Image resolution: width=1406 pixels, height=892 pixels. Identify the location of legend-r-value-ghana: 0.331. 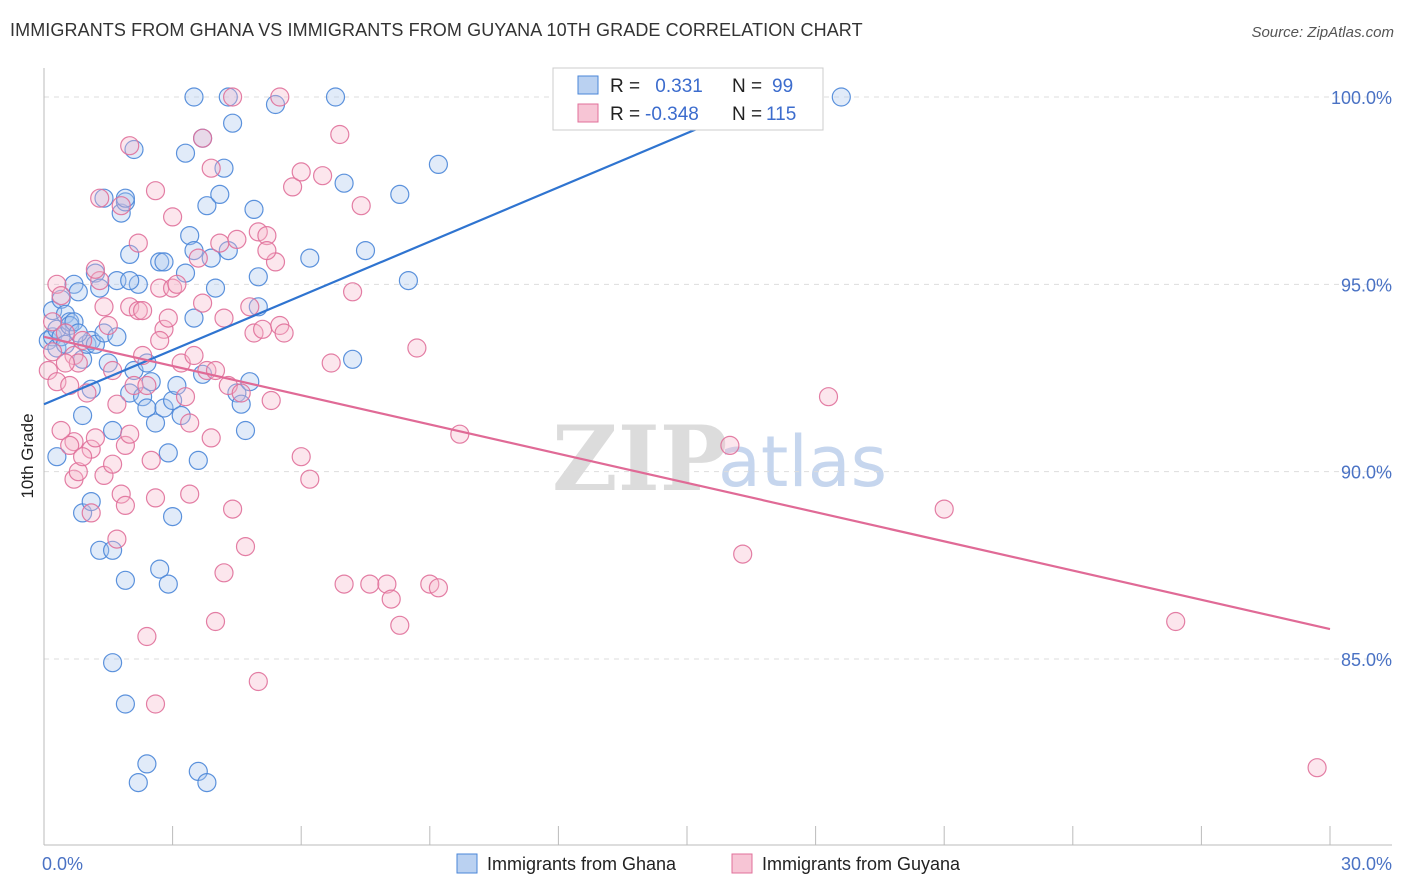
(676, 86).